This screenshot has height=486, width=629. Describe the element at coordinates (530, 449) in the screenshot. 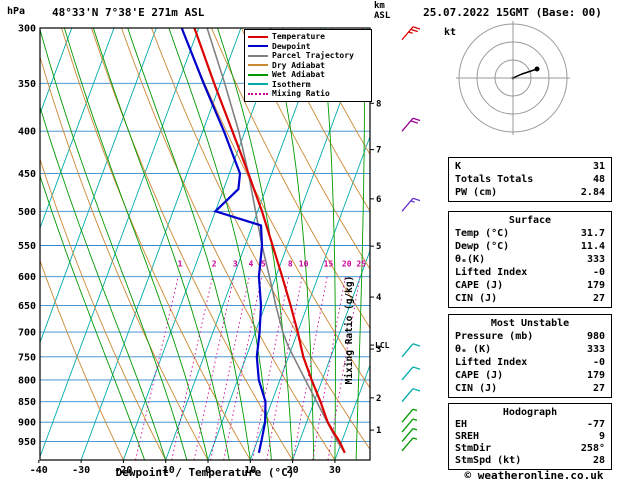

I see `table-row: StmDir 258°` at that location.